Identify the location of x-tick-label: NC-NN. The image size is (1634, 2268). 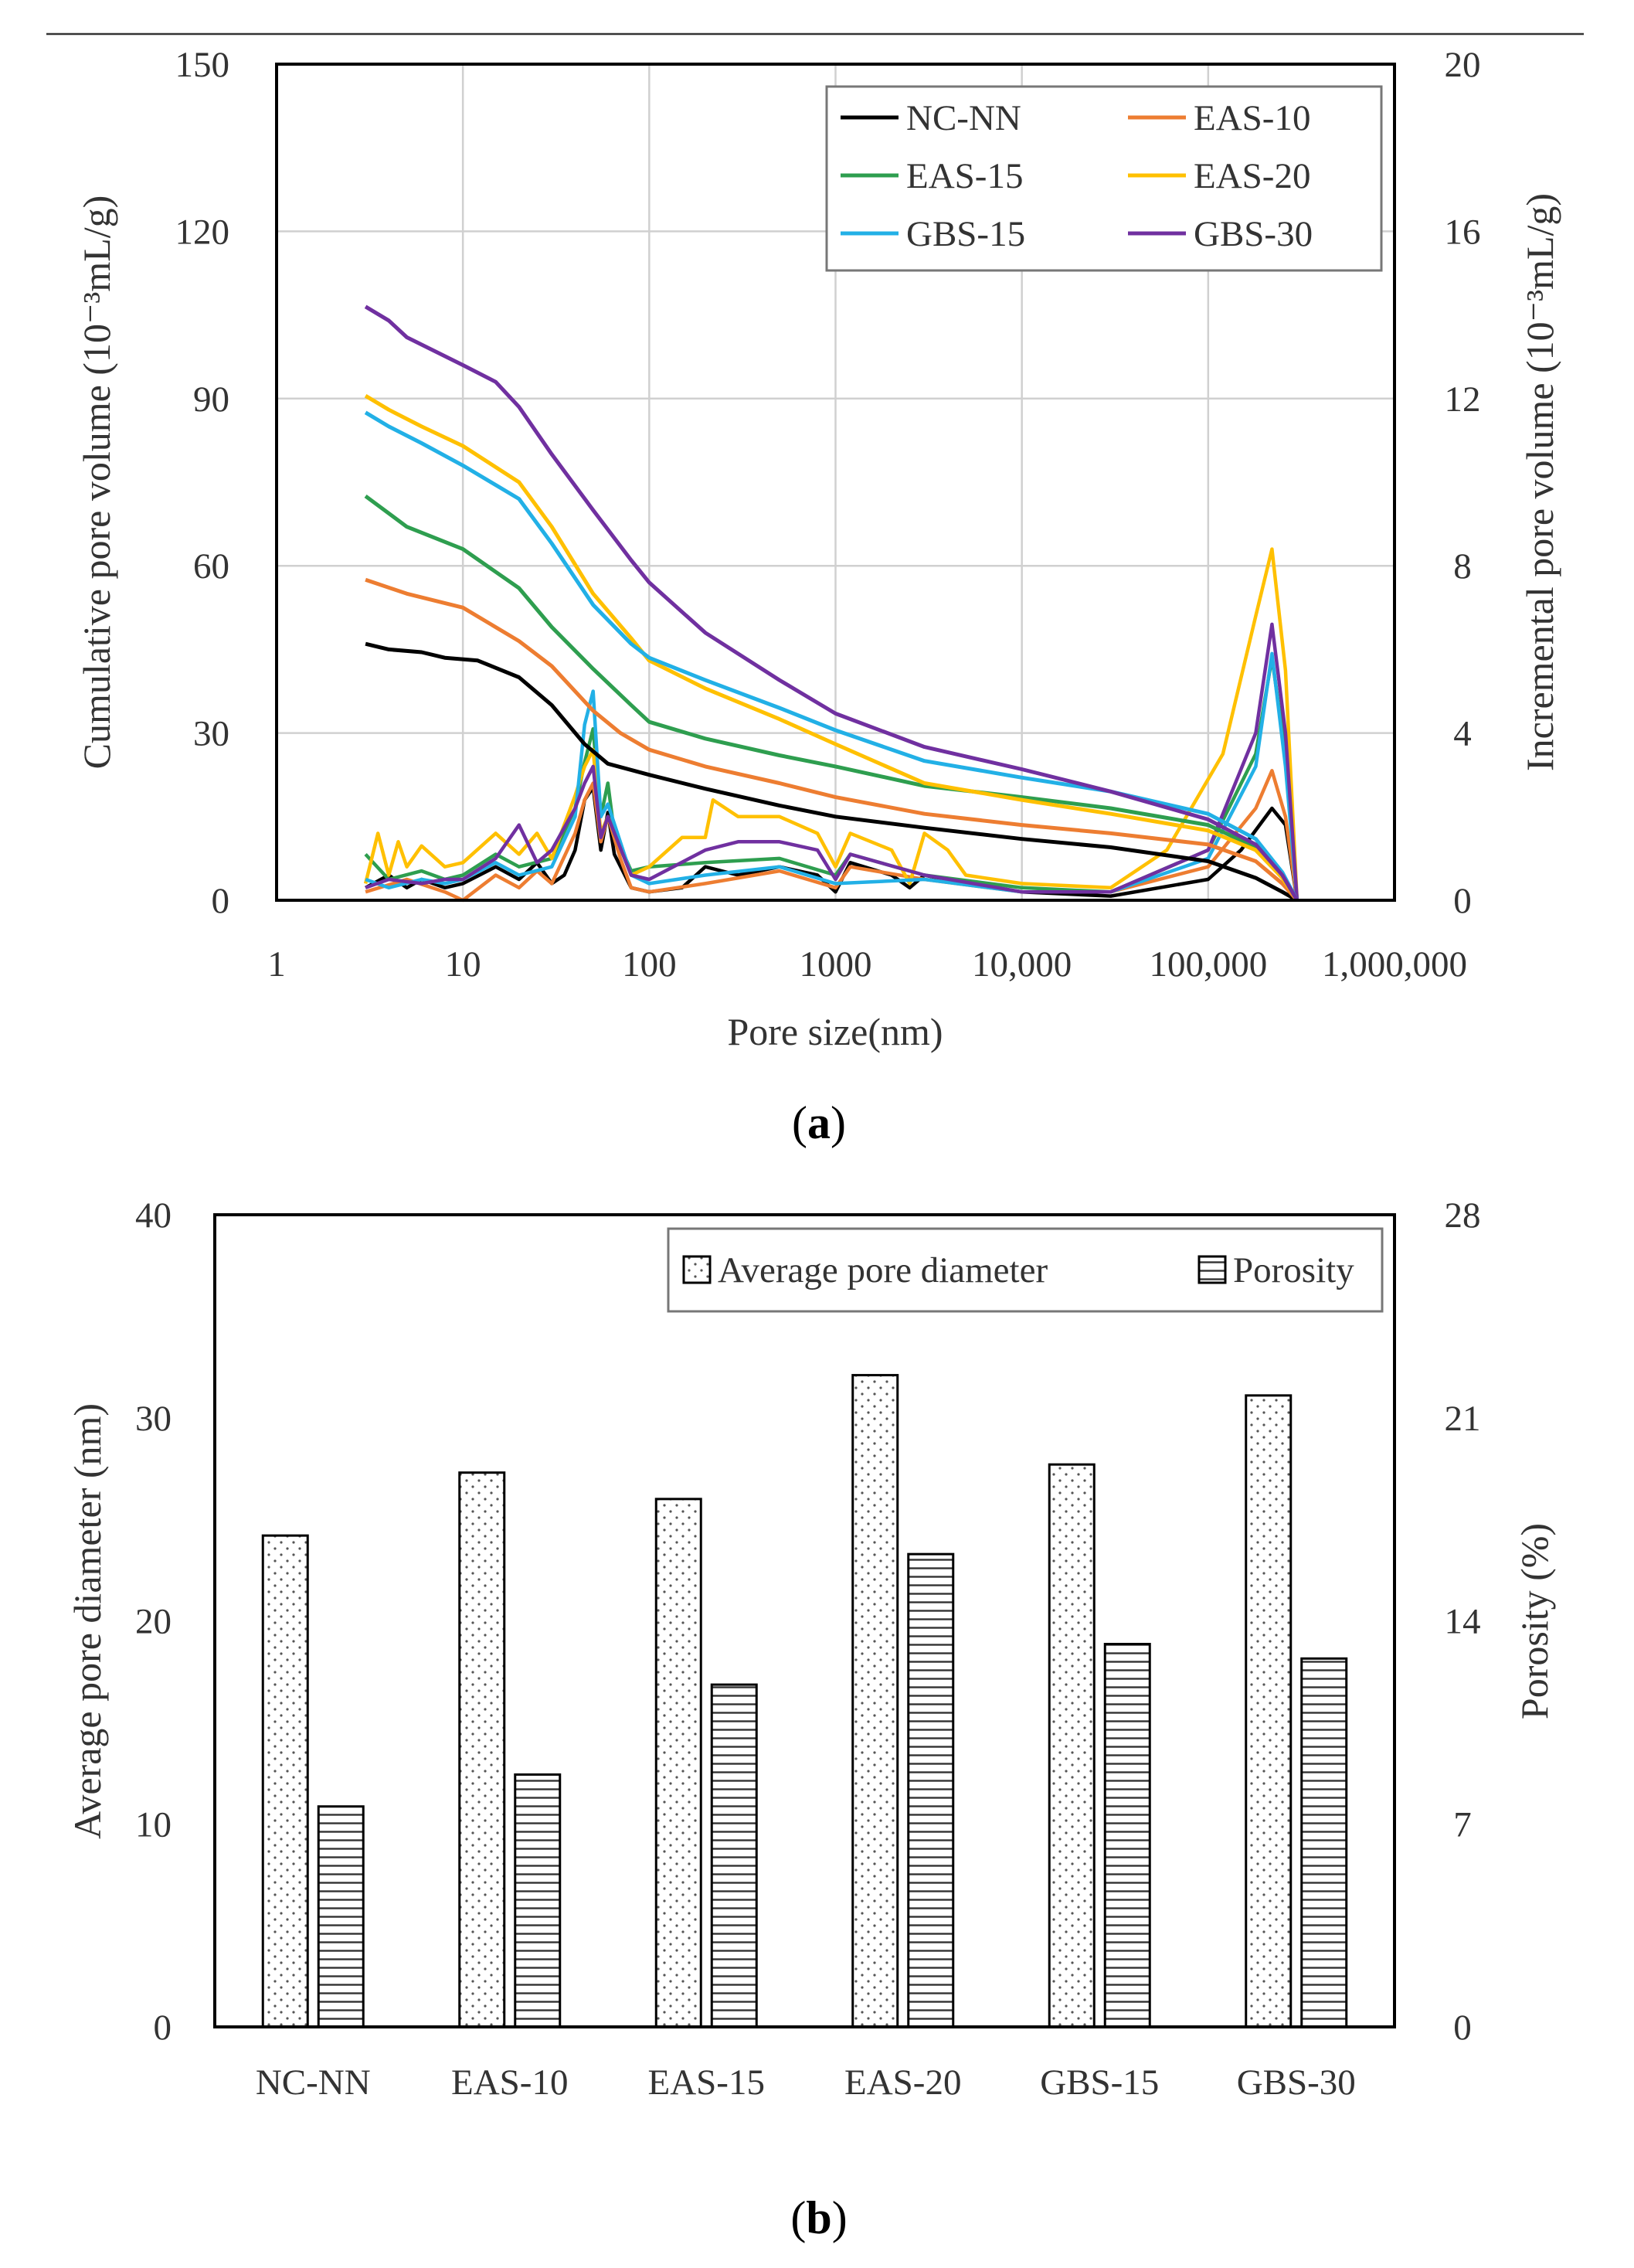
(313, 2082).